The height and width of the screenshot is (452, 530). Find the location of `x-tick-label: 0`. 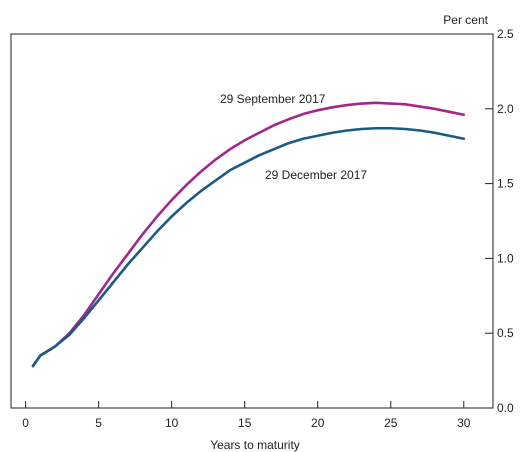

x-tick-label: 0 is located at coordinates (25, 423).